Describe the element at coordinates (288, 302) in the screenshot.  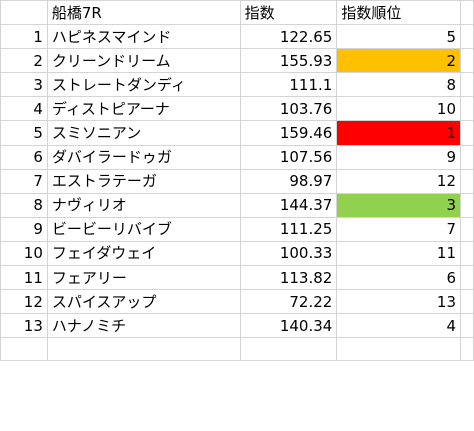
I see `index-value-cell: 72.22` at that location.